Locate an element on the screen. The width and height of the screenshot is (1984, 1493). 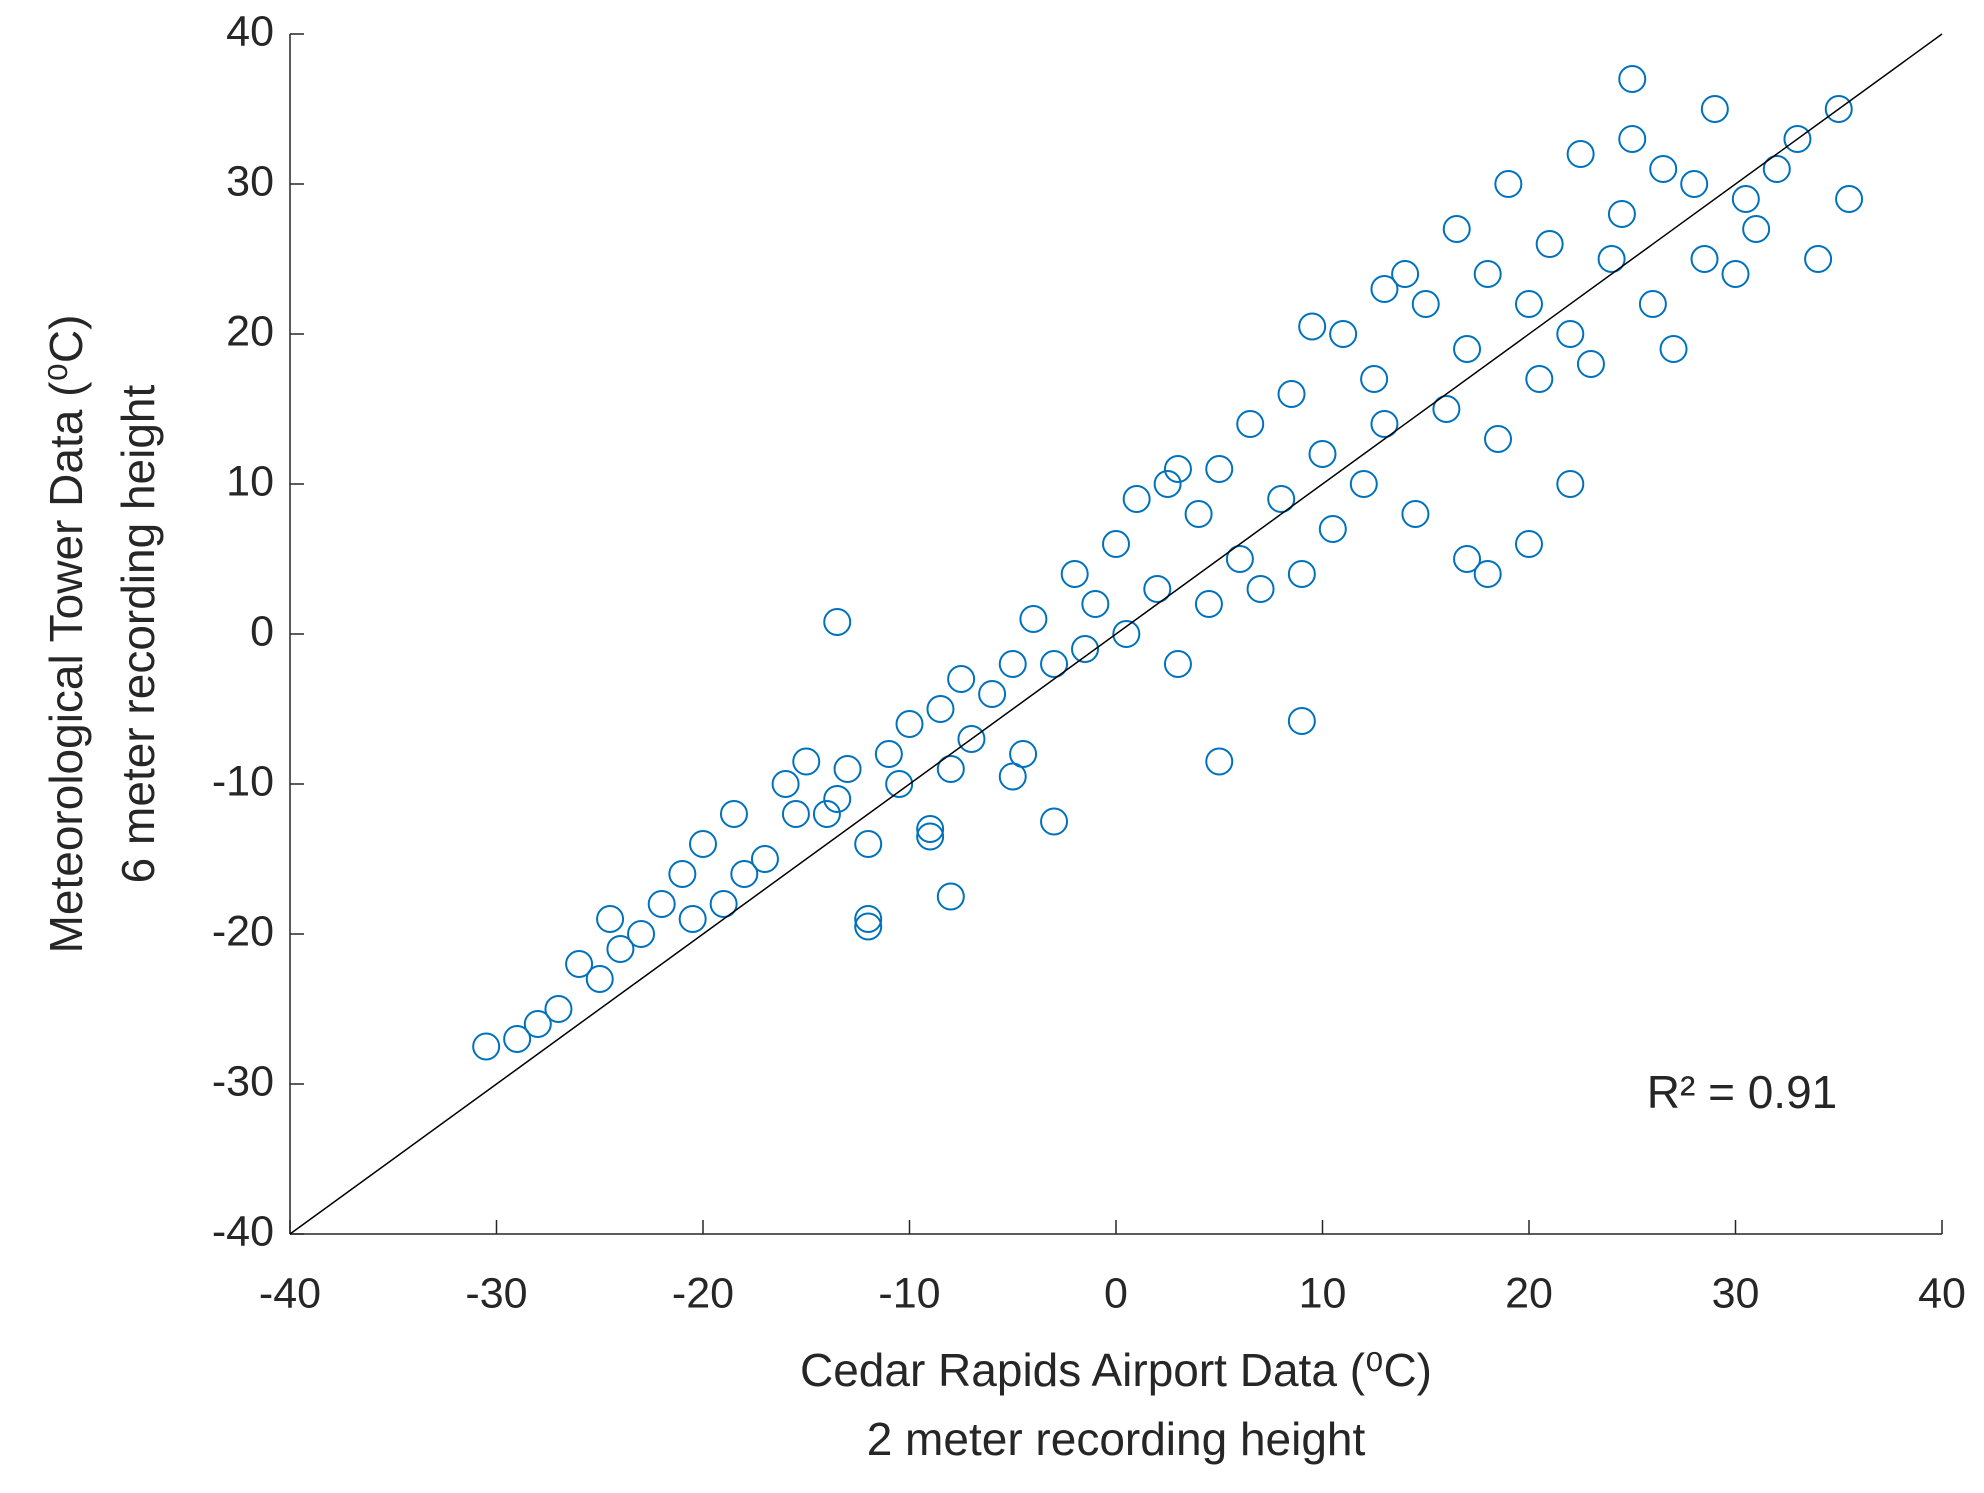
y-tick-label: -10 is located at coordinates (243, 781).